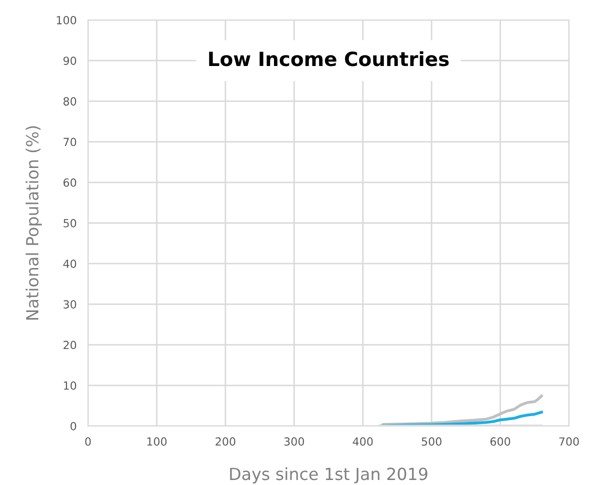  I want to click on x-tick-label: 500, so click(432, 441).